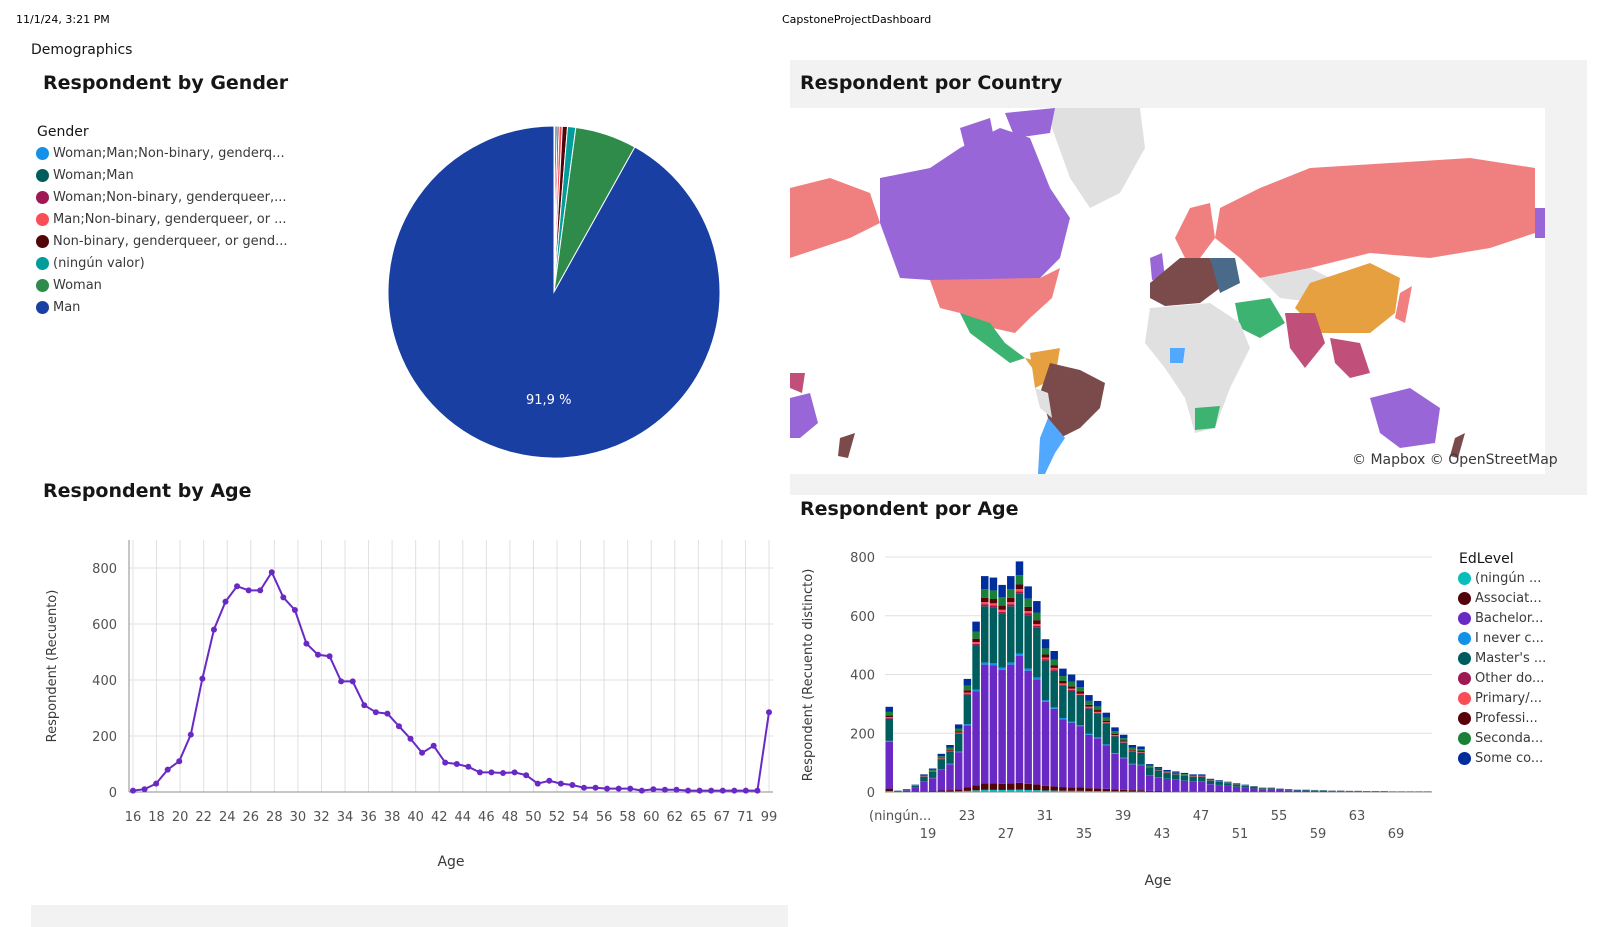  I want to click on map-region-africa, so click(1197, 368).